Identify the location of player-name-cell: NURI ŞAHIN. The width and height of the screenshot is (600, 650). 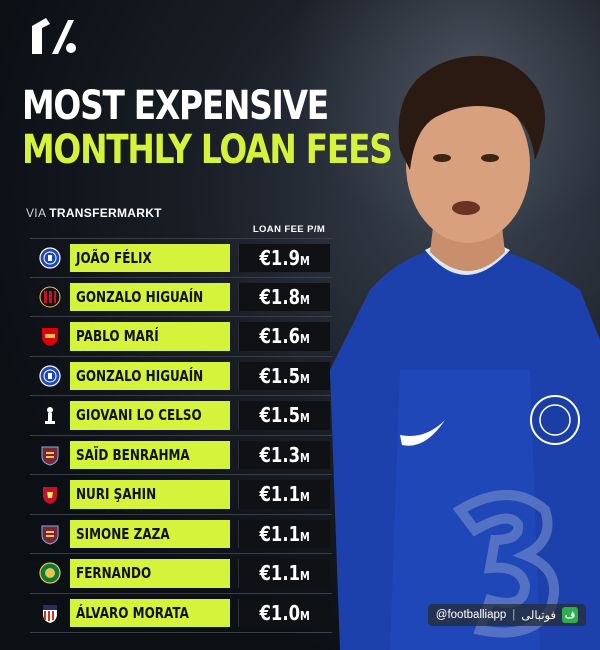
(150, 494).